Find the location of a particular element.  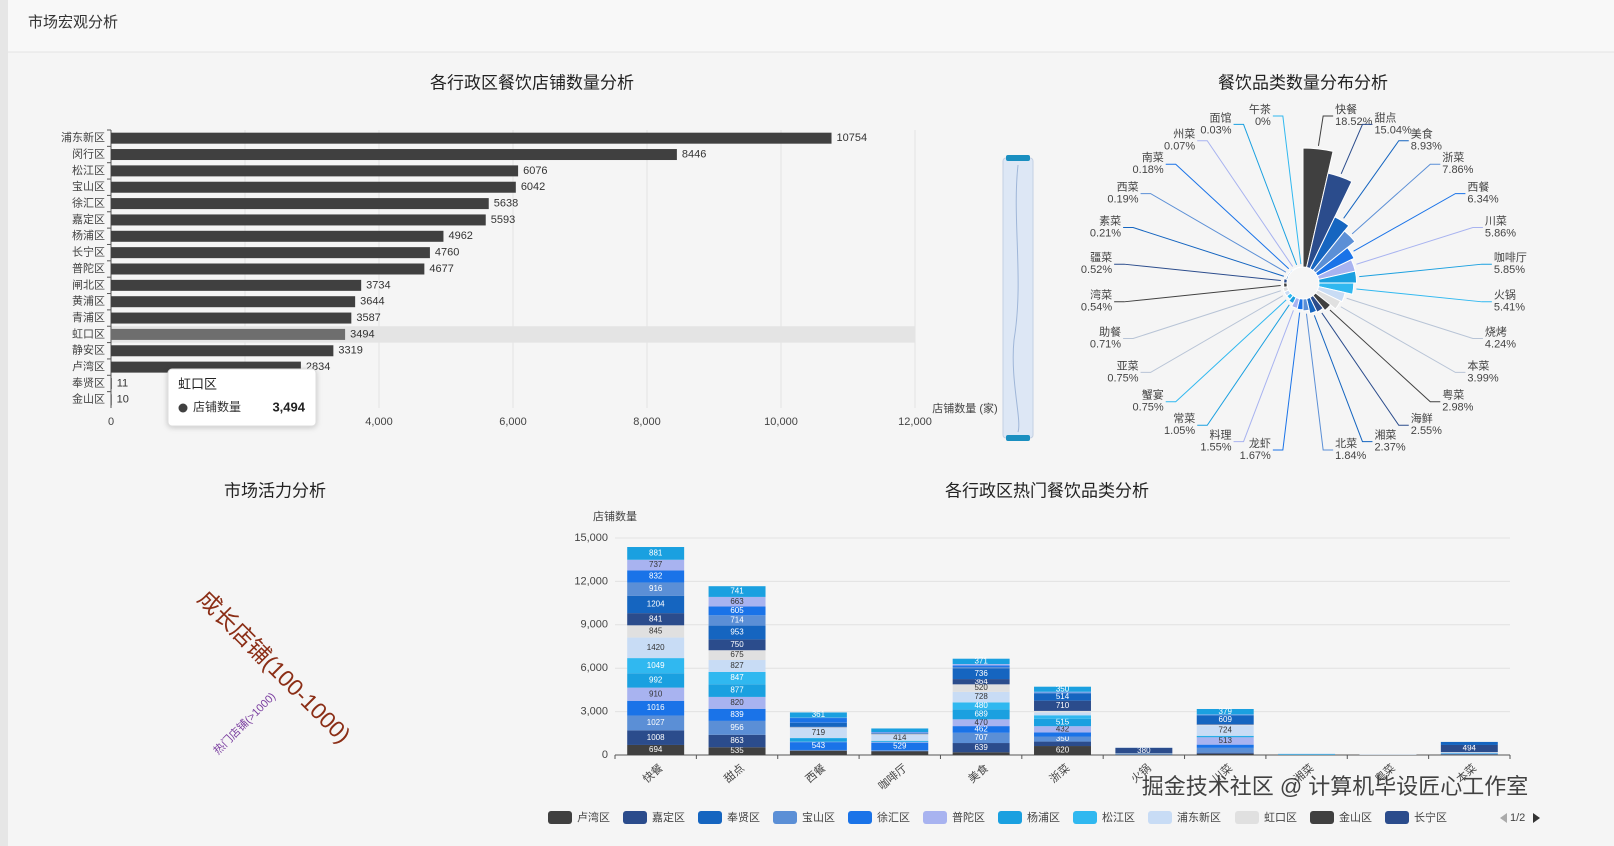

segment-label: 841 is located at coordinates (656, 618).